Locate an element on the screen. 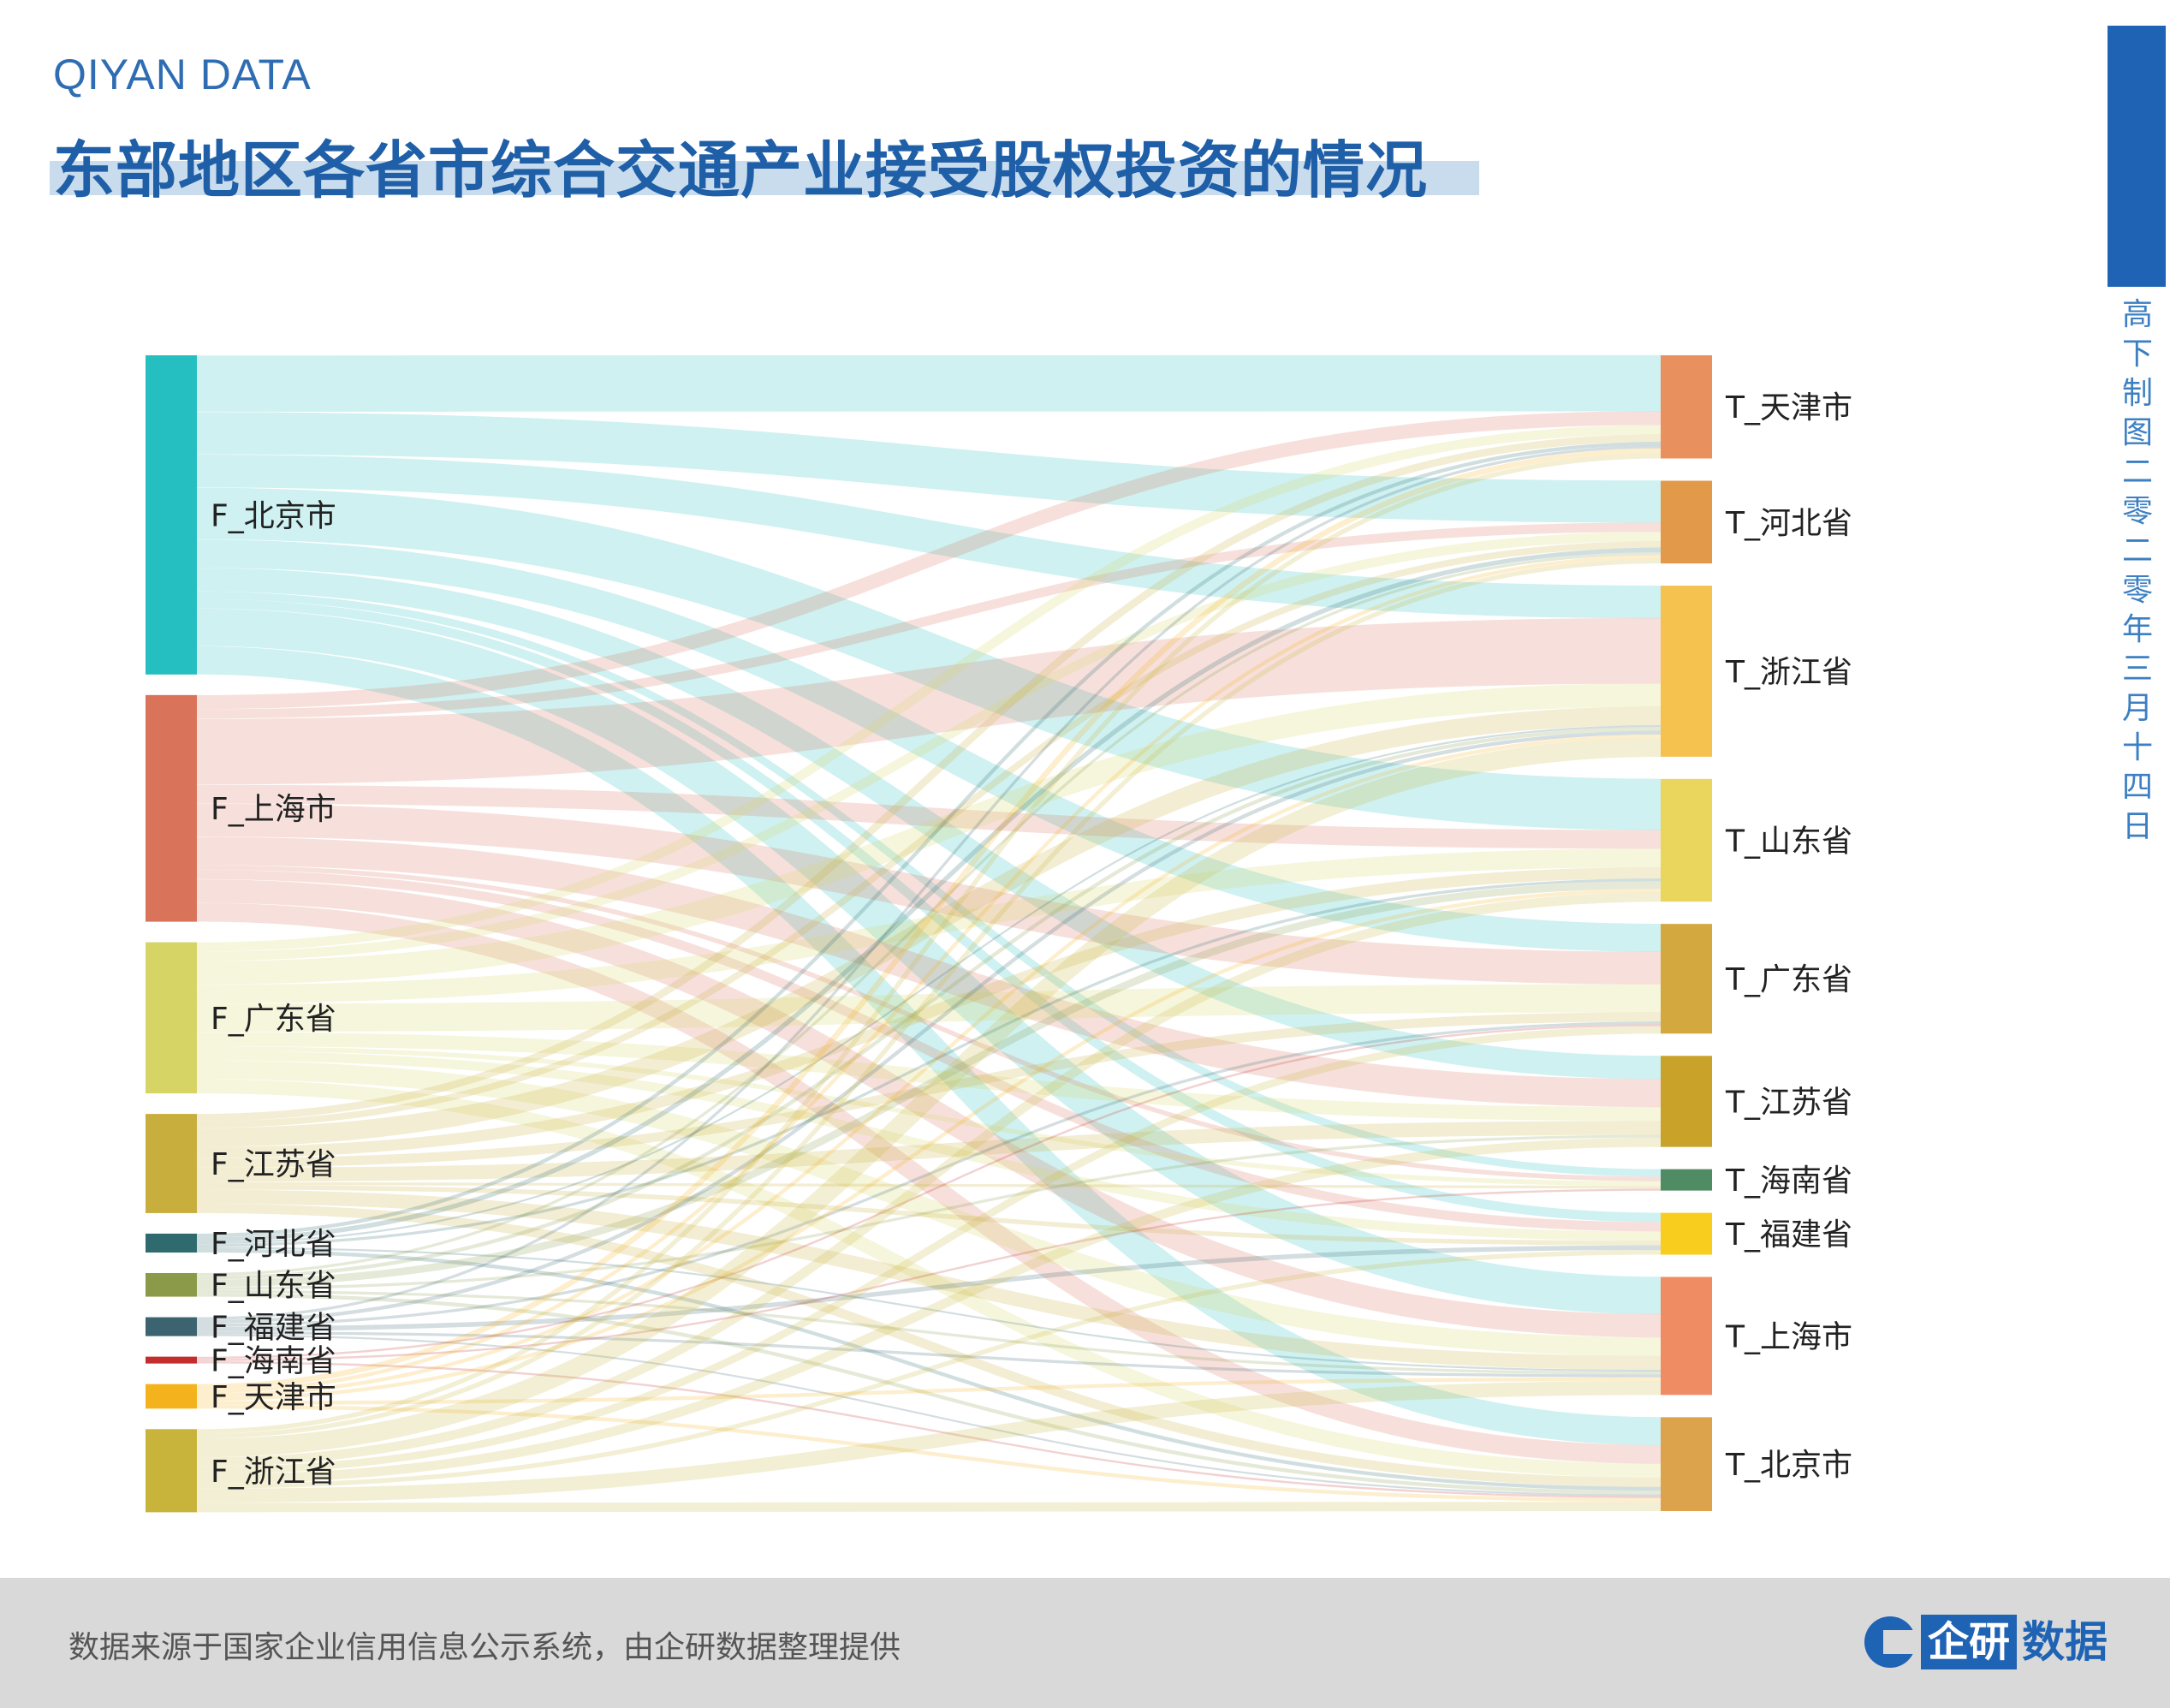 This screenshot has width=2170, height=1708. sankey-node-label: F_江苏省 is located at coordinates (274, 1164).